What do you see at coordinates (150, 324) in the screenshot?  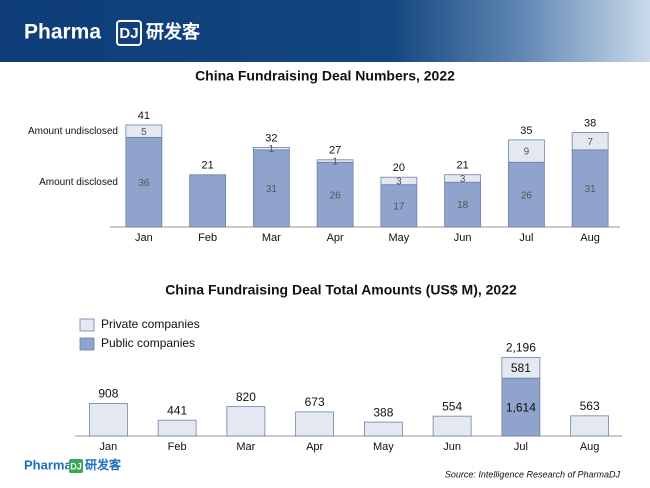 I see `legend-label: Private companies` at bounding box center [150, 324].